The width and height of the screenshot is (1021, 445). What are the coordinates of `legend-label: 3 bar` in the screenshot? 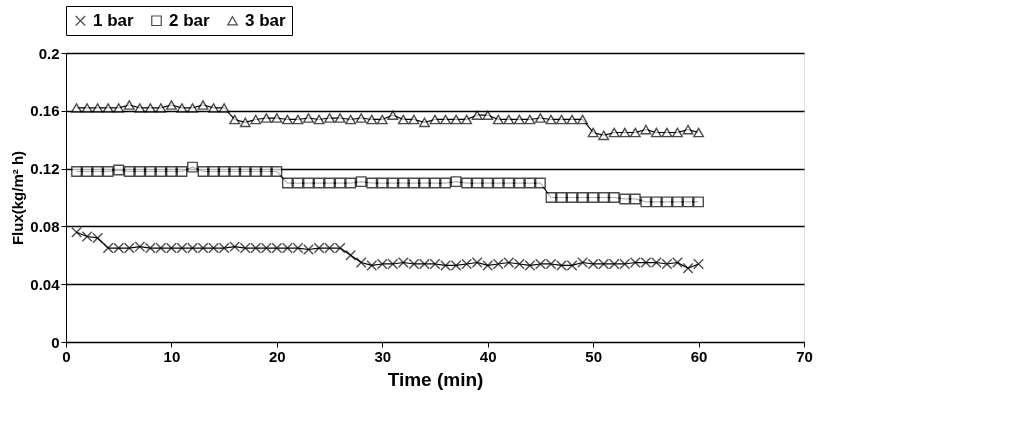 It's located at (266, 20).